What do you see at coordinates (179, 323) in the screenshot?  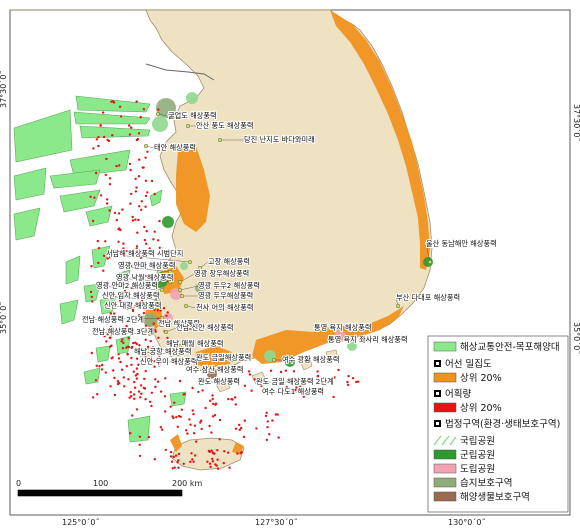 I see `wind-farm-label: 전남 해상풍력` at bounding box center [179, 323].